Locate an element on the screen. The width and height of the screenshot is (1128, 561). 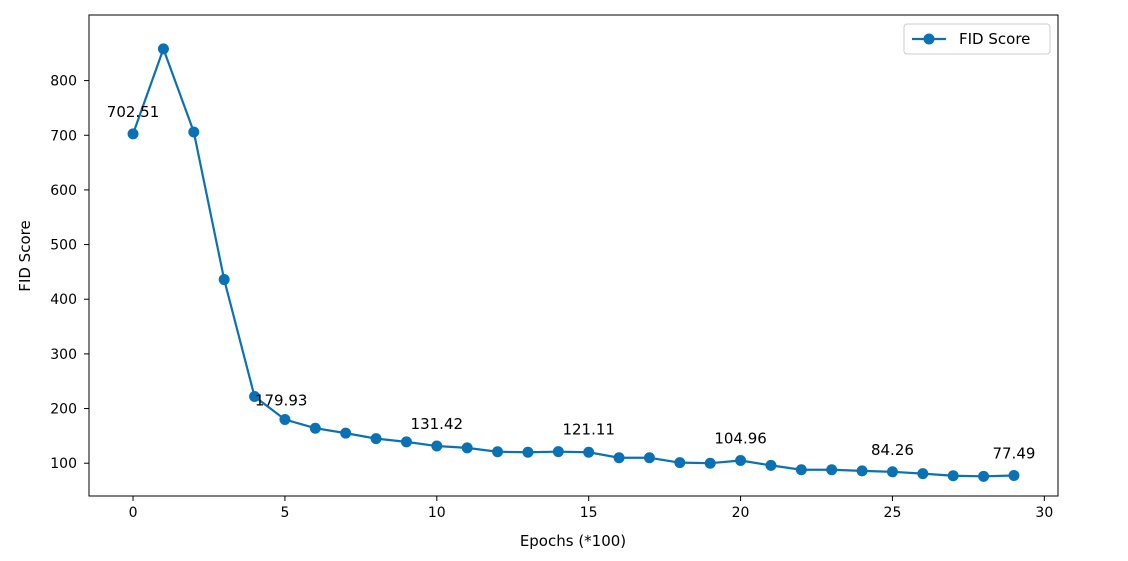
x-tick-label: 10 is located at coordinates (437, 513).